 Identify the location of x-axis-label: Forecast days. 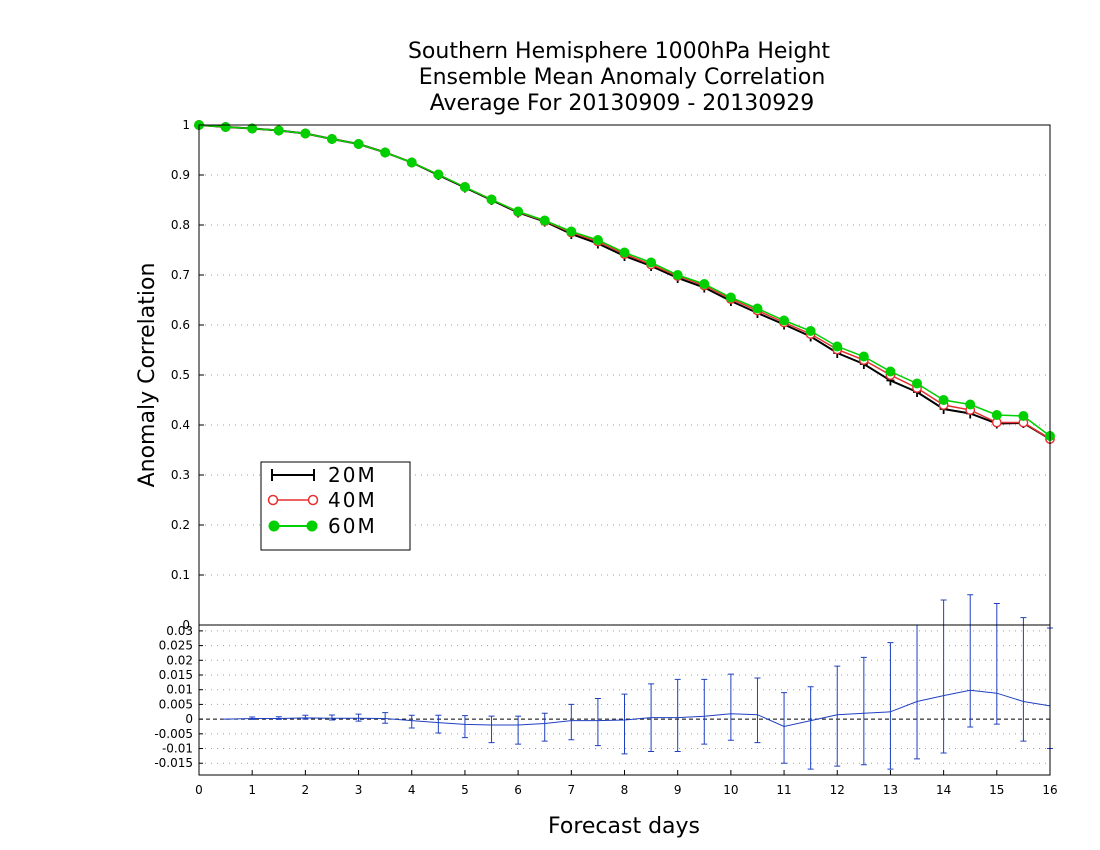
(624, 826).